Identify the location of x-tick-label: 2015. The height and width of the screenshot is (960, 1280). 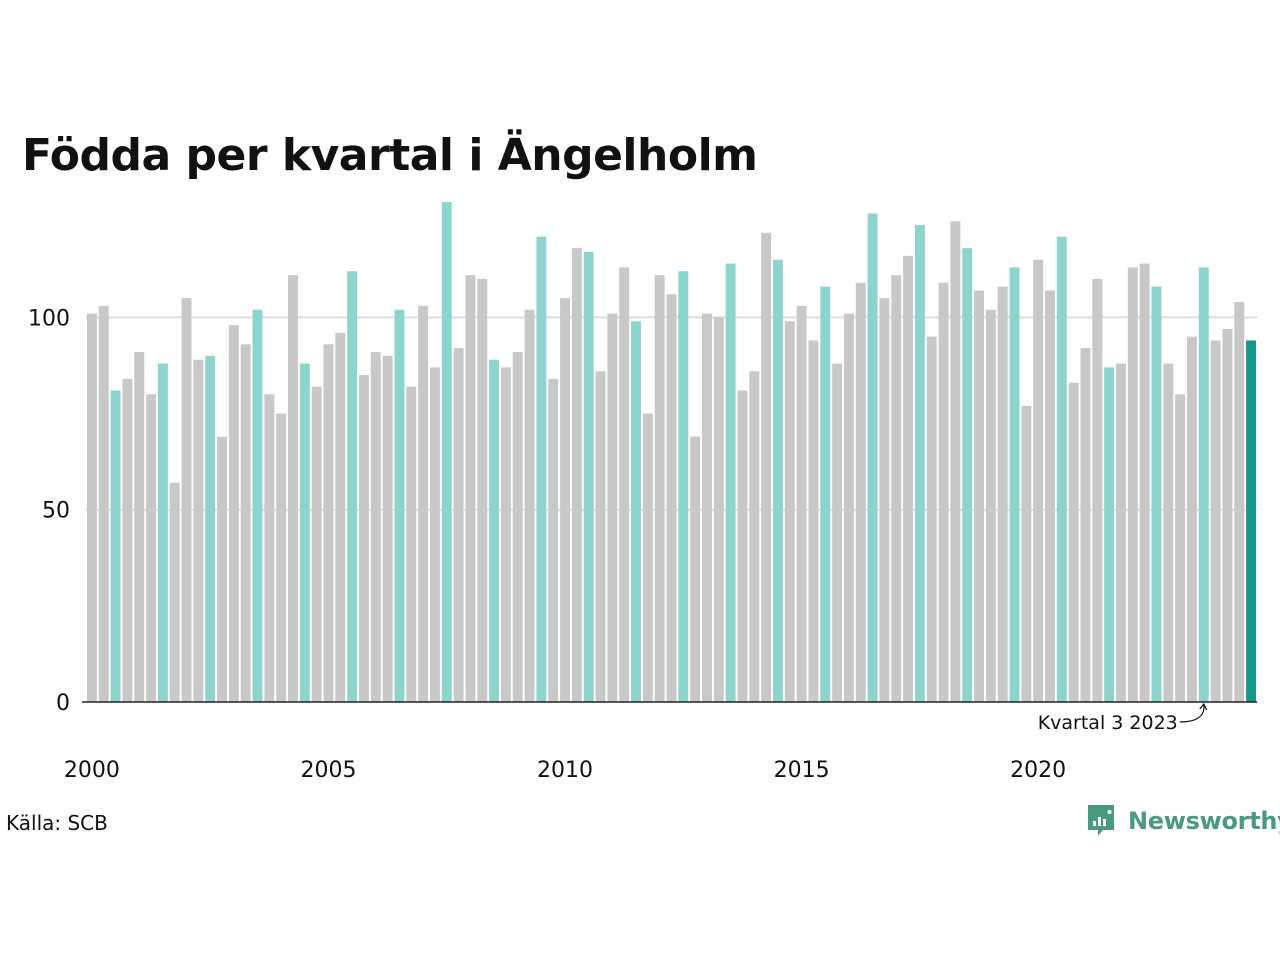
(802, 770).